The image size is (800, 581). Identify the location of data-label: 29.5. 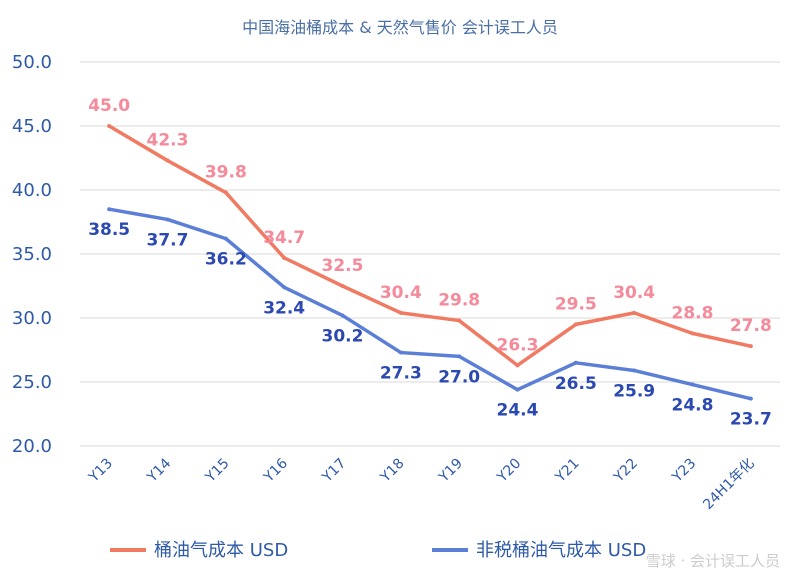
(576, 304).